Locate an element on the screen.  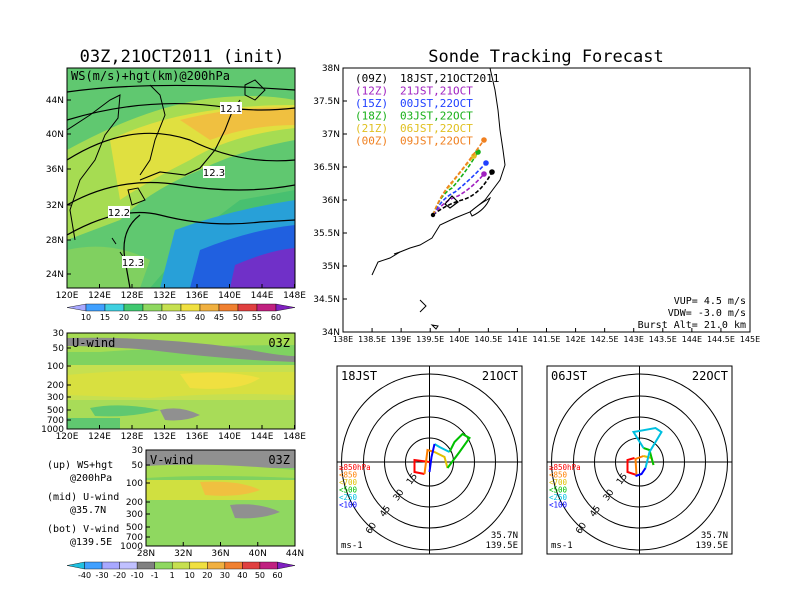
ws-colorbar-label: 20 is located at coordinates (124, 317).